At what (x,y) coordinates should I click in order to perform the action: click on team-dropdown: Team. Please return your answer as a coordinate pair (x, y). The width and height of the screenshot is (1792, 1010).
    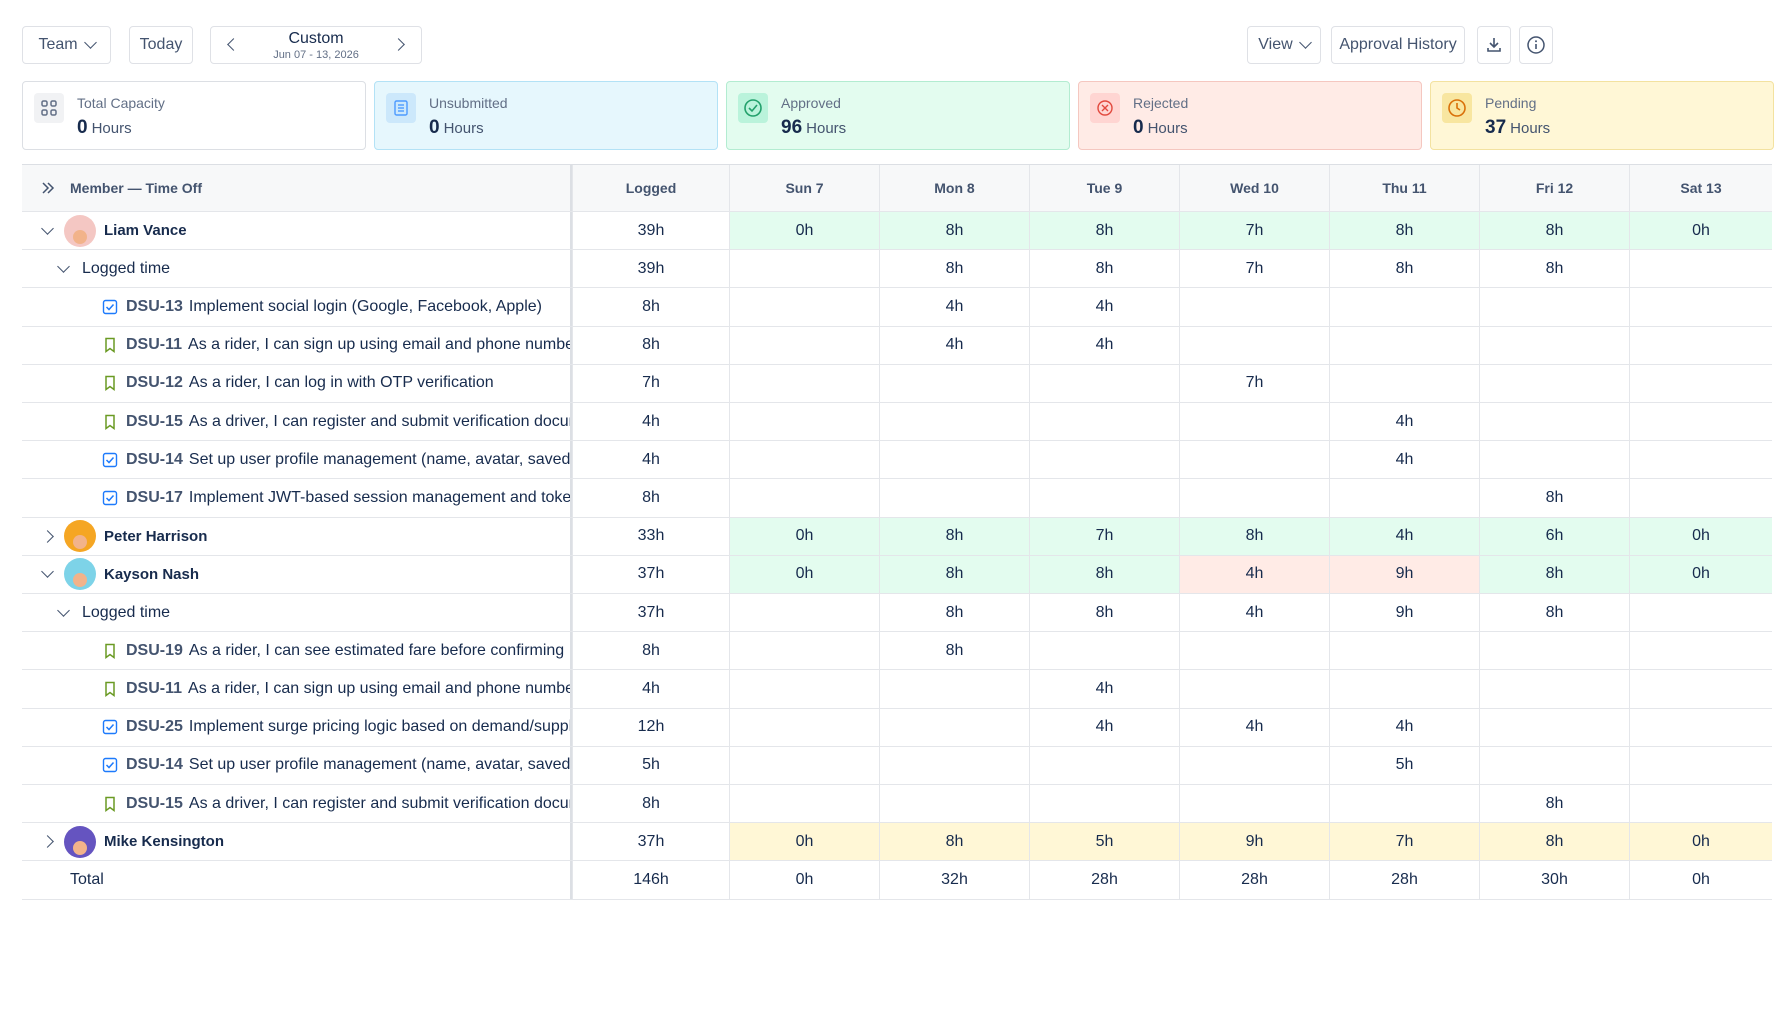
    Looking at the image, I should click on (66, 45).